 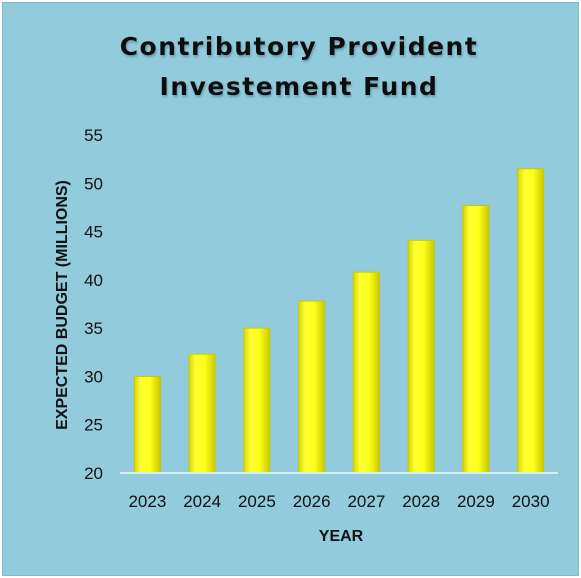 I want to click on y-tick-label: 40, so click(x=93, y=280).